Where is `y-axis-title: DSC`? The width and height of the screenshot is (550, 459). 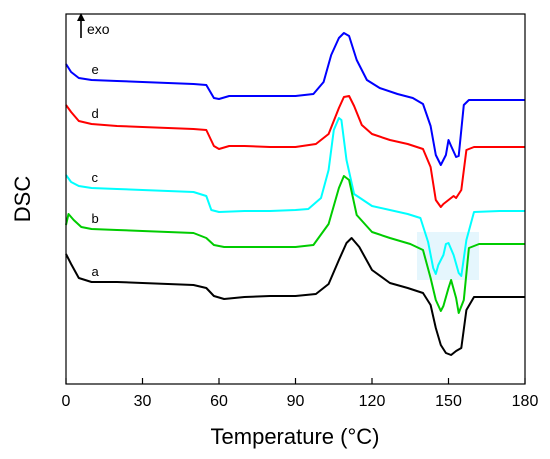 y-axis-title: DSC is located at coordinates (22, 199).